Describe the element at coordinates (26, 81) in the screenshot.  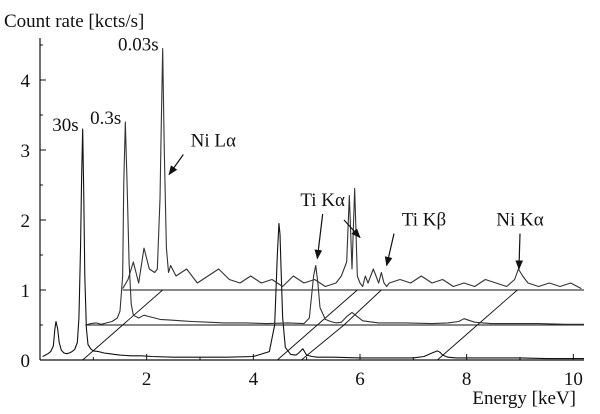
I see `y-tick-label: 4` at that location.